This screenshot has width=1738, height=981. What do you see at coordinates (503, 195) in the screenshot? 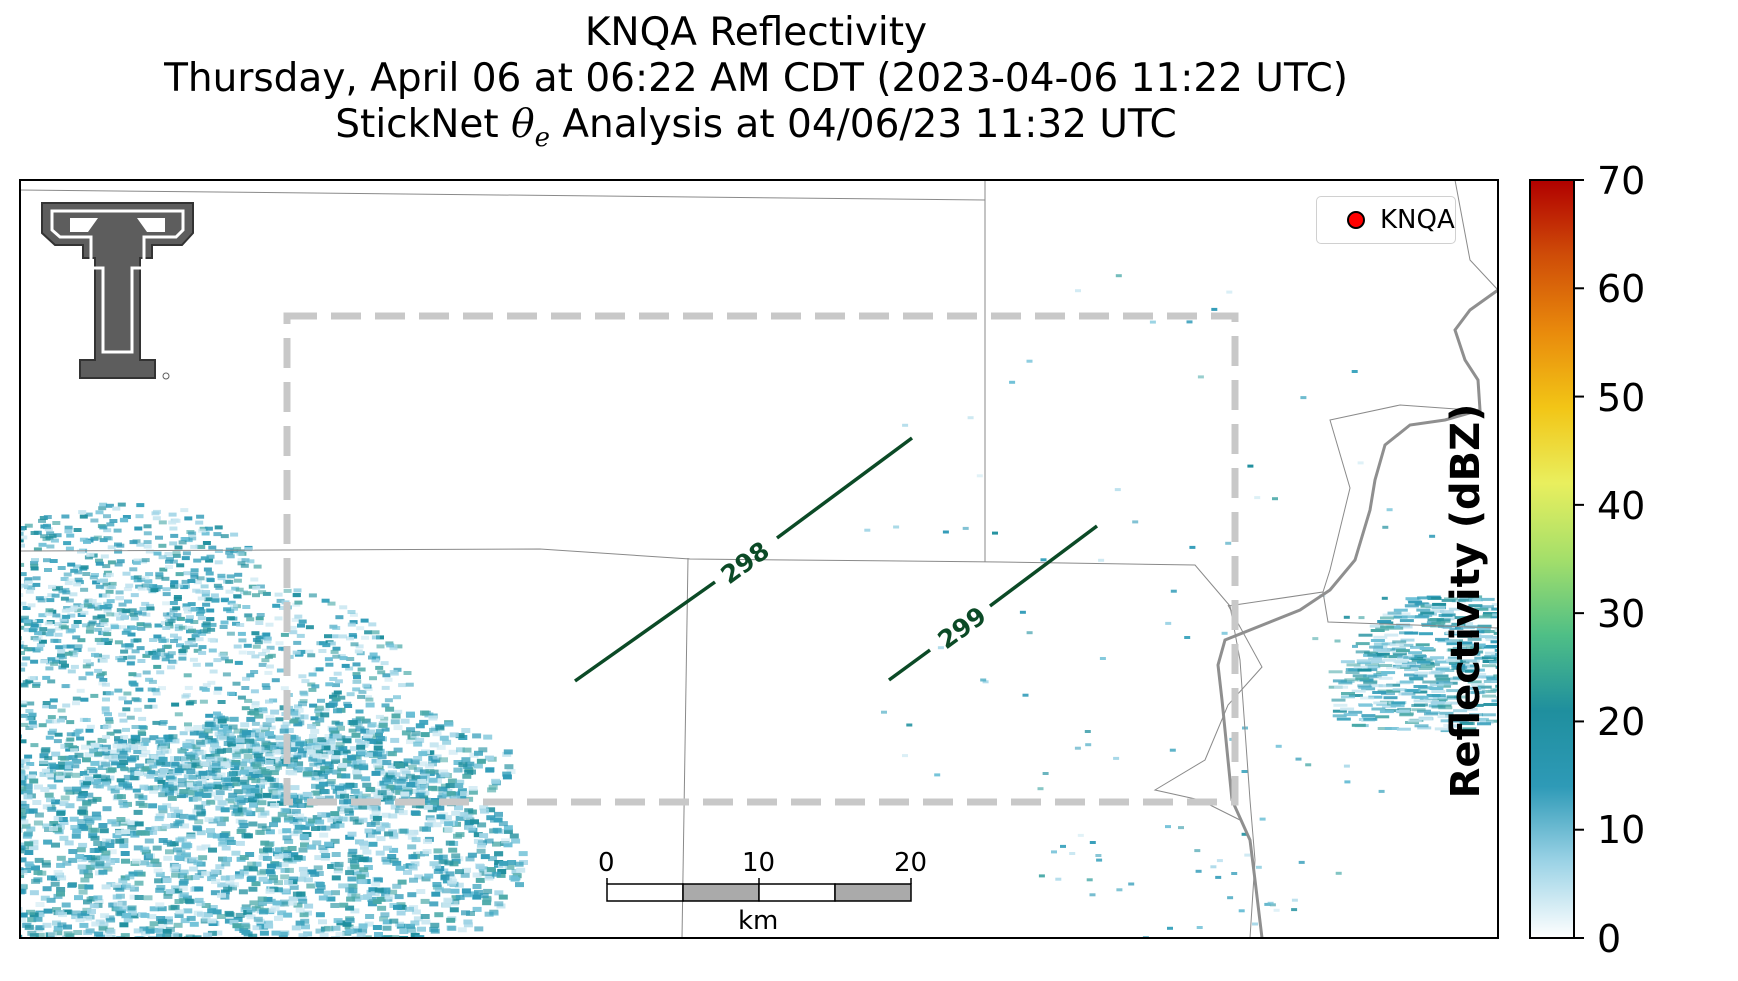
I see `county-border` at bounding box center [503, 195].